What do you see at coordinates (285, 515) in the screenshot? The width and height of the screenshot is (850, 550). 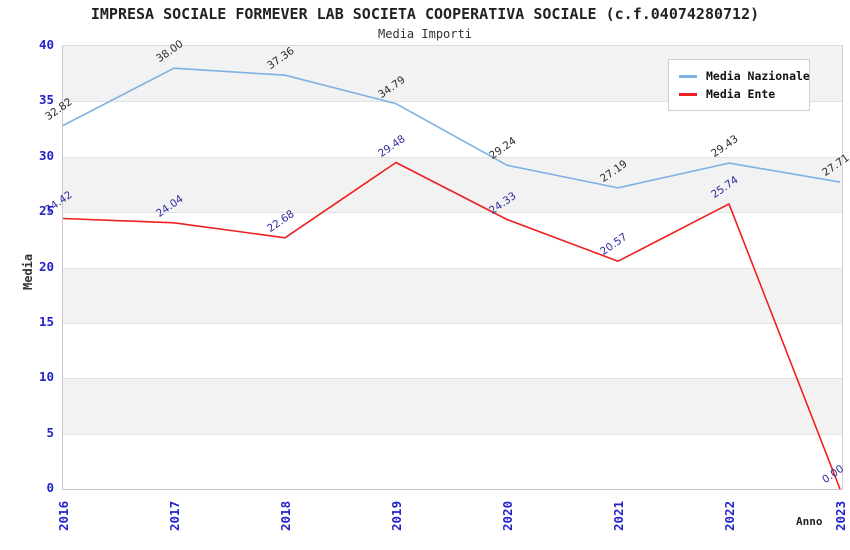 I see `x-tick-label: 2018` at bounding box center [285, 515].